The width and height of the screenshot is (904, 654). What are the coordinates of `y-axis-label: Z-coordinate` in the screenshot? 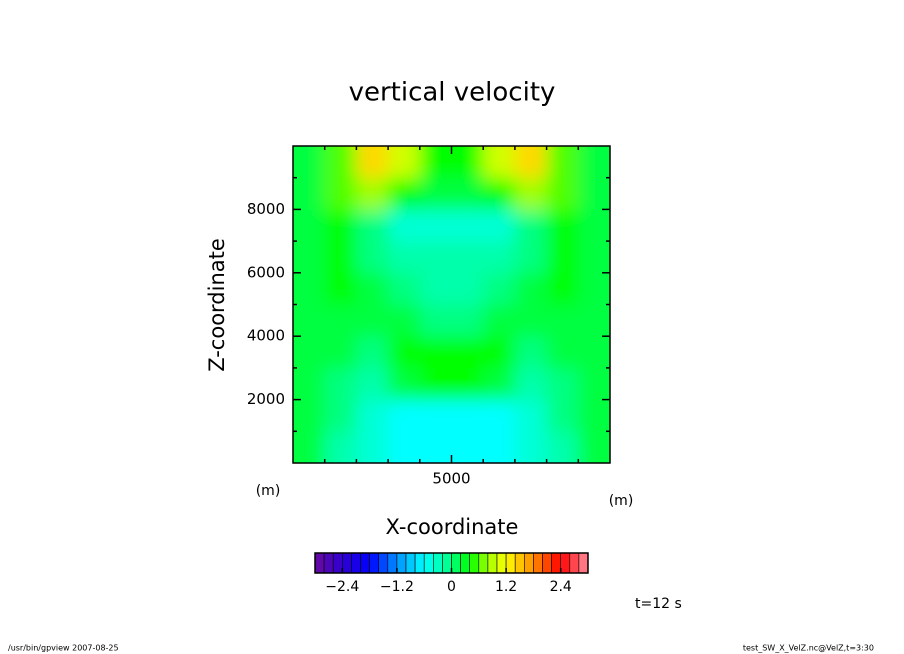 It's located at (217, 305).